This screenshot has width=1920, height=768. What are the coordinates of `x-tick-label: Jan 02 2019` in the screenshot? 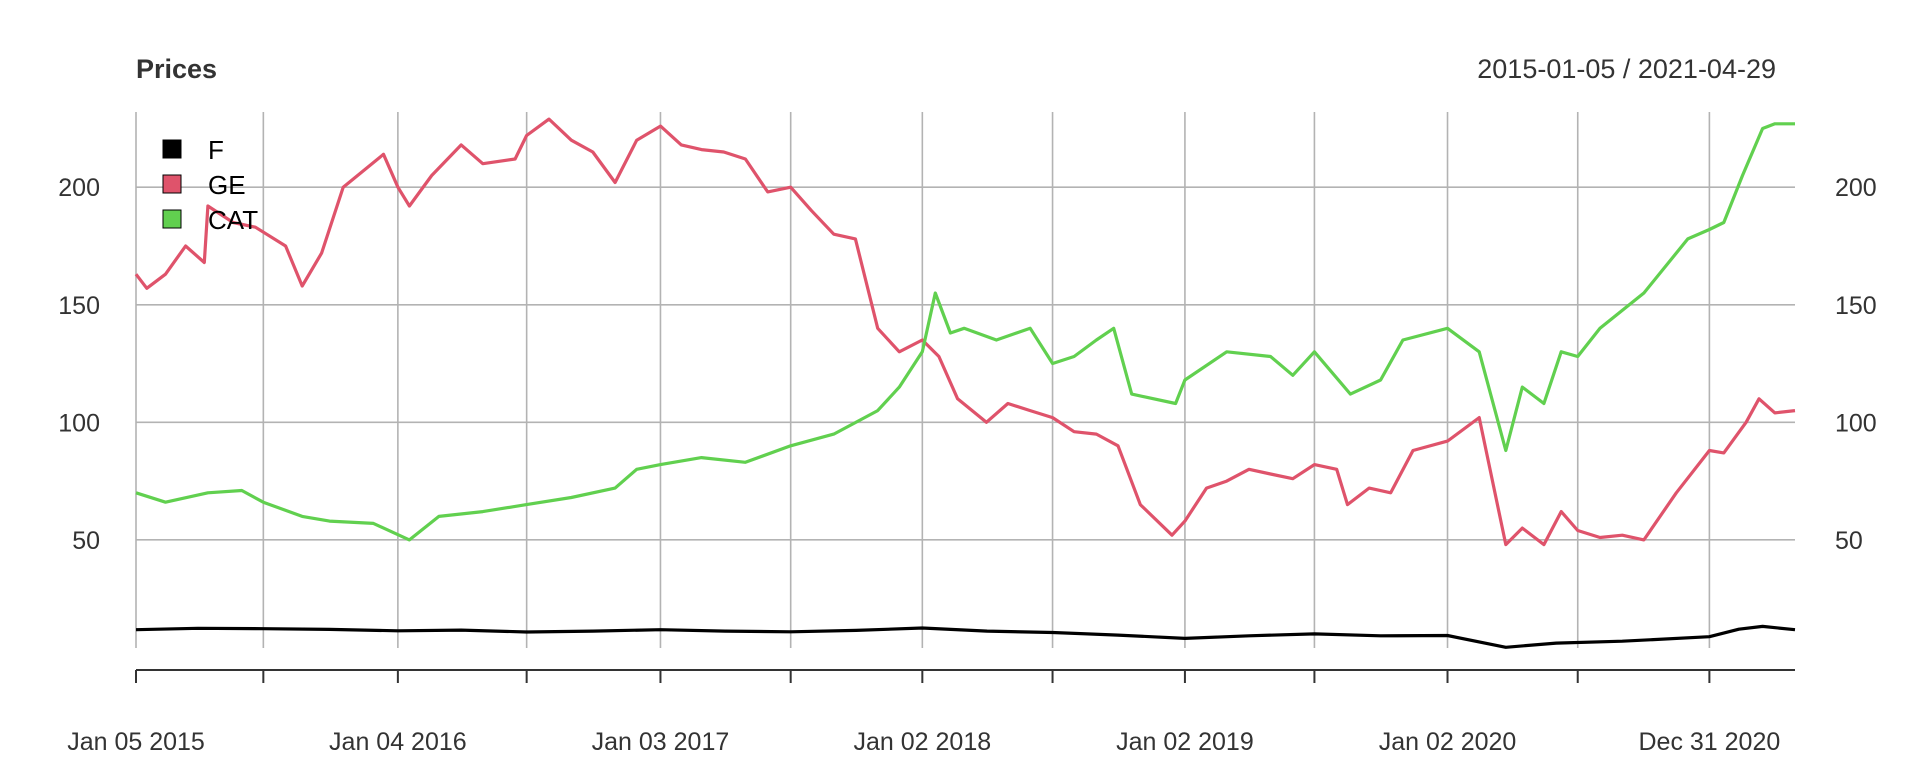 It's located at (1185, 742).